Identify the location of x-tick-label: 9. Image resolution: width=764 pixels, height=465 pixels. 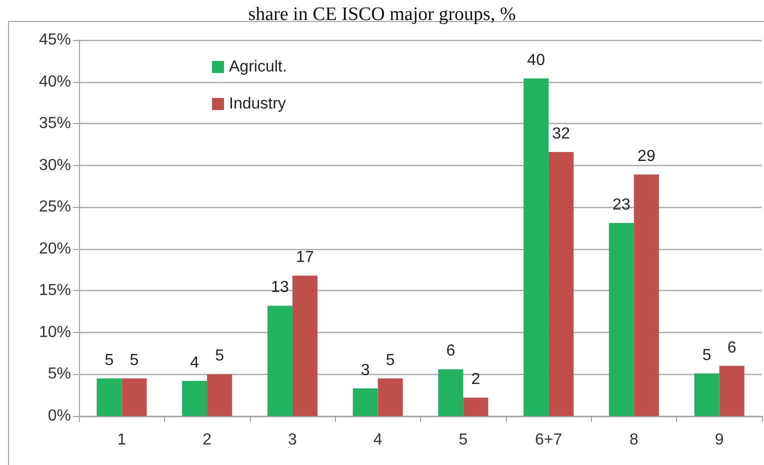
(719, 440).